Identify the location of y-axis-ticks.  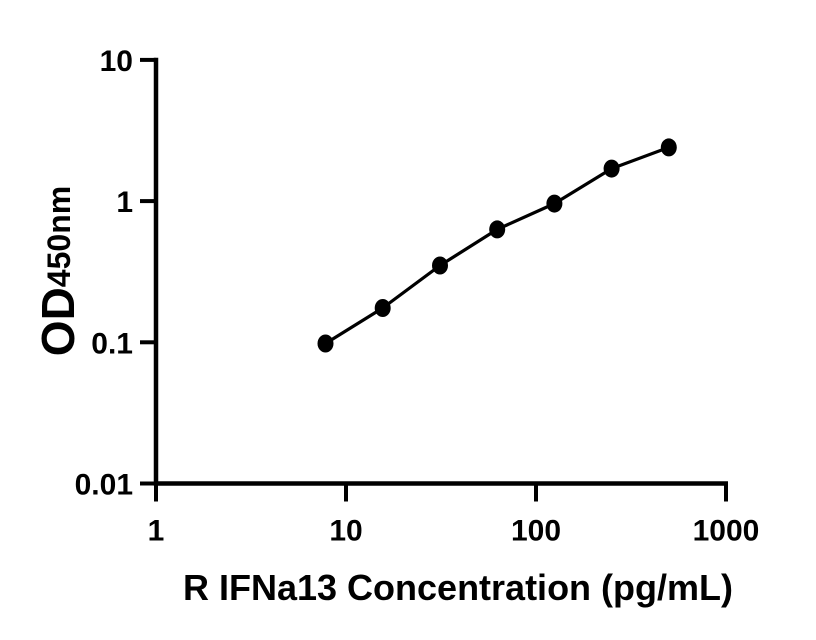
(148, 271).